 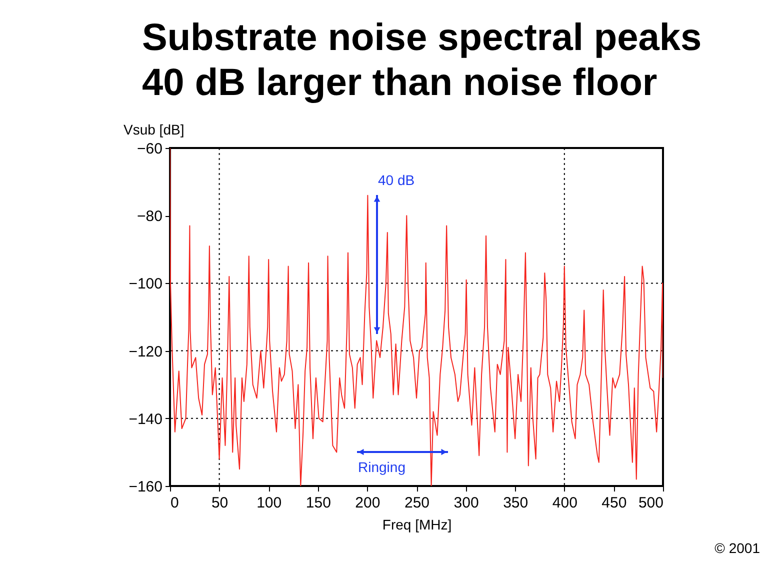 What do you see at coordinates (174, 503) in the screenshot?
I see `x-tick-label: 0` at bounding box center [174, 503].